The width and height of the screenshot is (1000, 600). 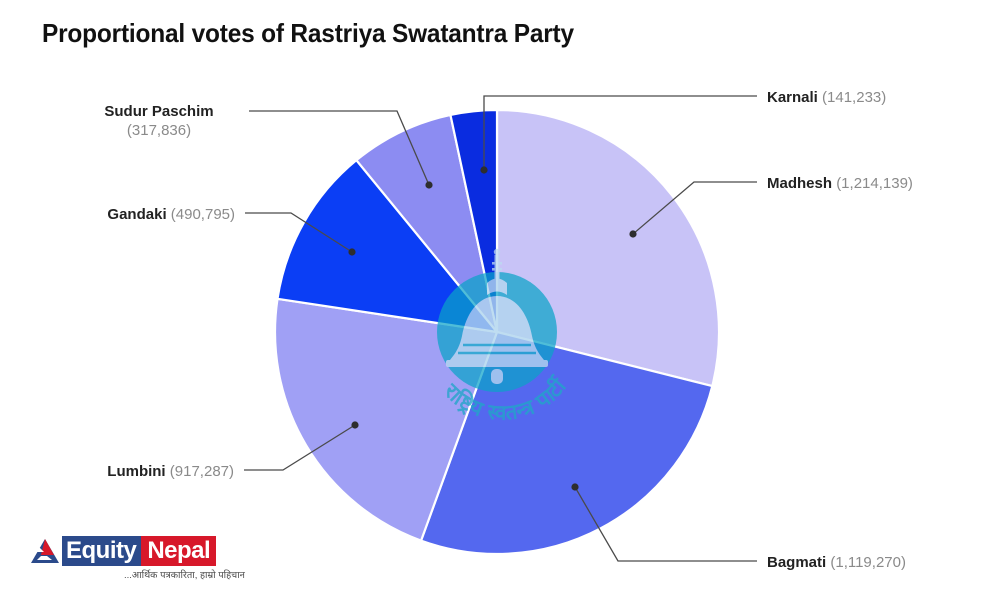 I want to click on pie-label-karnali-value: (141,233), so click(x=854, y=97).